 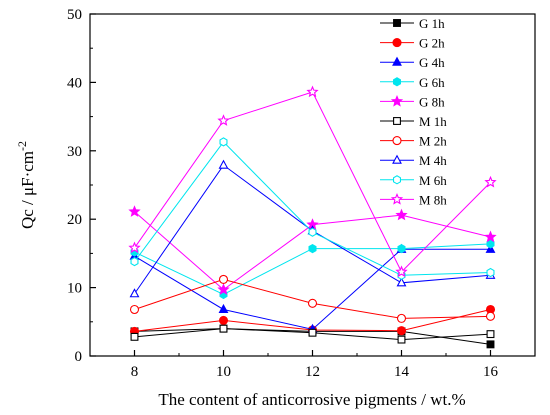 I want to click on legend-label: M 6h, so click(x=433, y=180).